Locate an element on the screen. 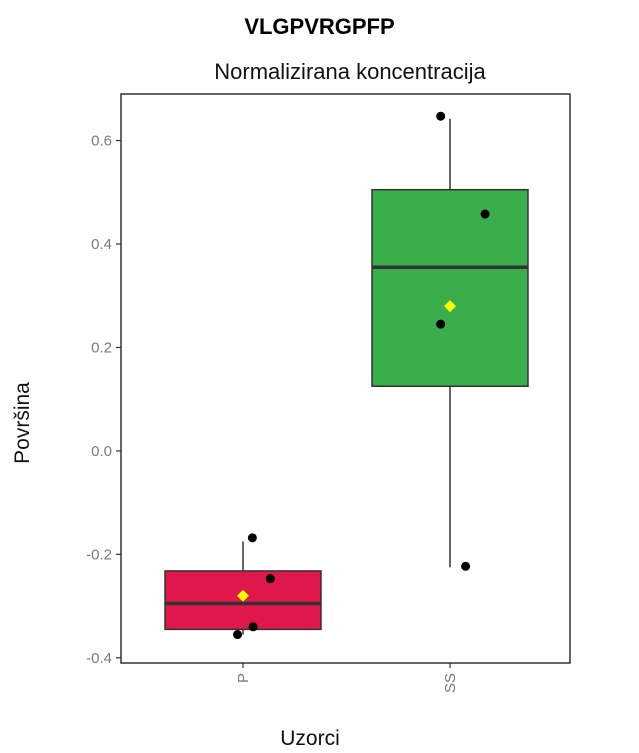  chart-subtitle: Normalizirana koncentracija is located at coordinates (350, 71).